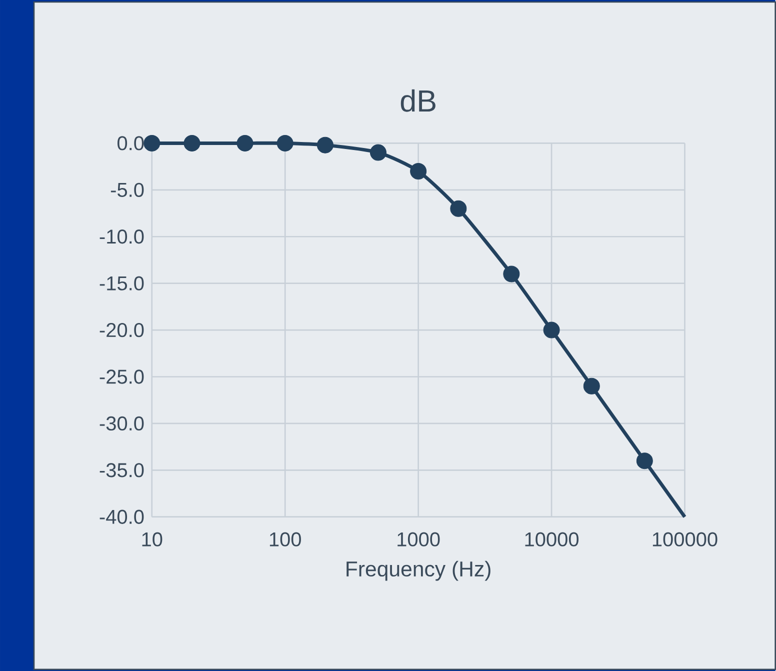  Describe the element at coordinates (122, 470) in the screenshot. I see `y-tick-label: -35.0` at that location.